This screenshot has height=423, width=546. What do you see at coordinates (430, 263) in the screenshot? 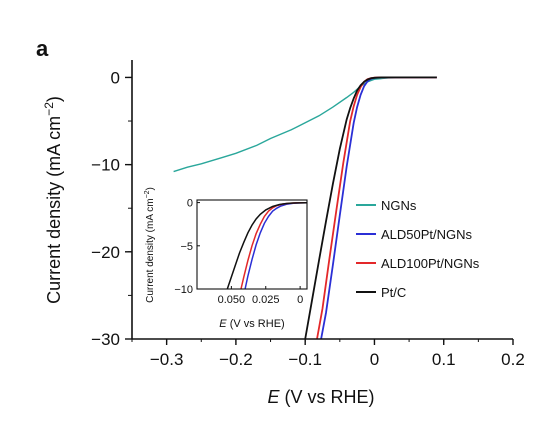
I see `legend-label-ald100pt-ngns: ALD100Pt/NGNs` at bounding box center [430, 263].